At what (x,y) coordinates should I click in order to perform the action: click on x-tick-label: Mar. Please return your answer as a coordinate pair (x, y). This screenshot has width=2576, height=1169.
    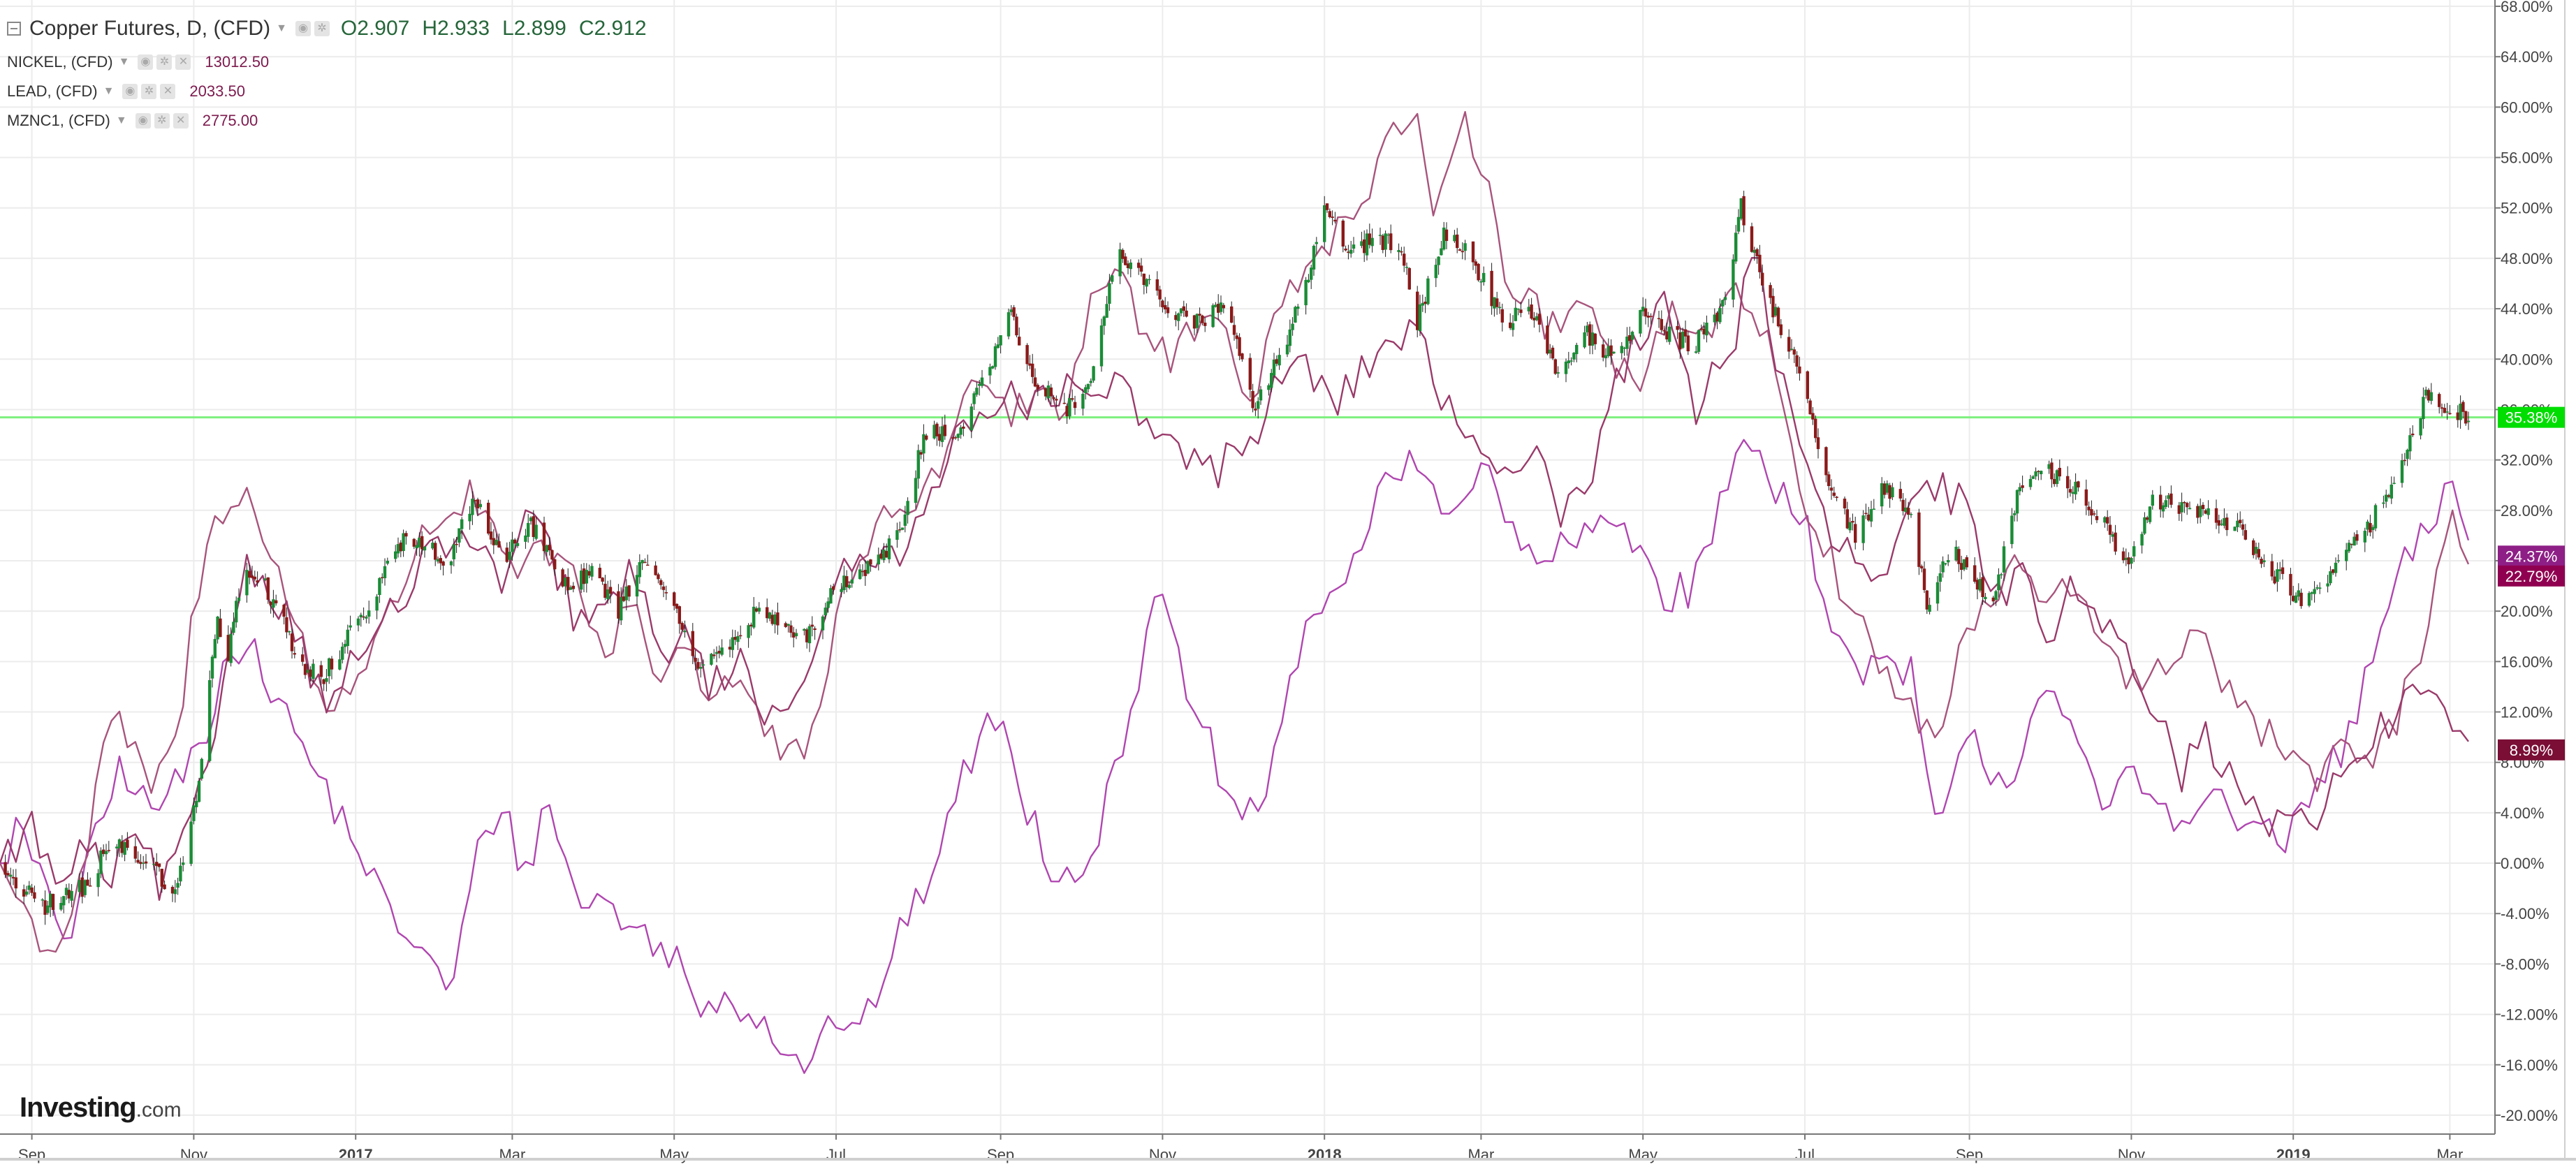
    Looking at the image, I should click on (1481, 1154).